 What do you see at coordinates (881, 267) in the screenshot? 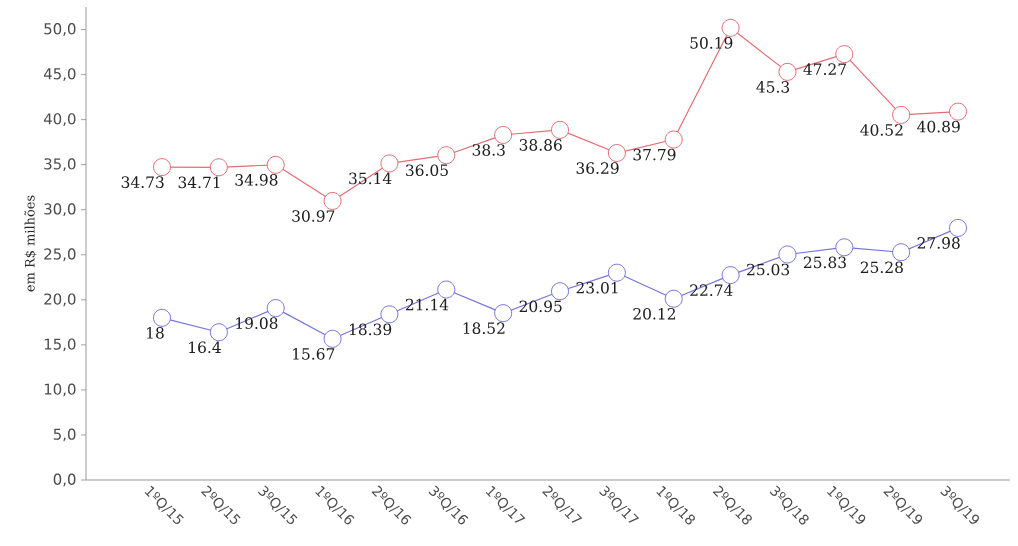
I see `data-label: 25.28` at bounding box center [881, 267].